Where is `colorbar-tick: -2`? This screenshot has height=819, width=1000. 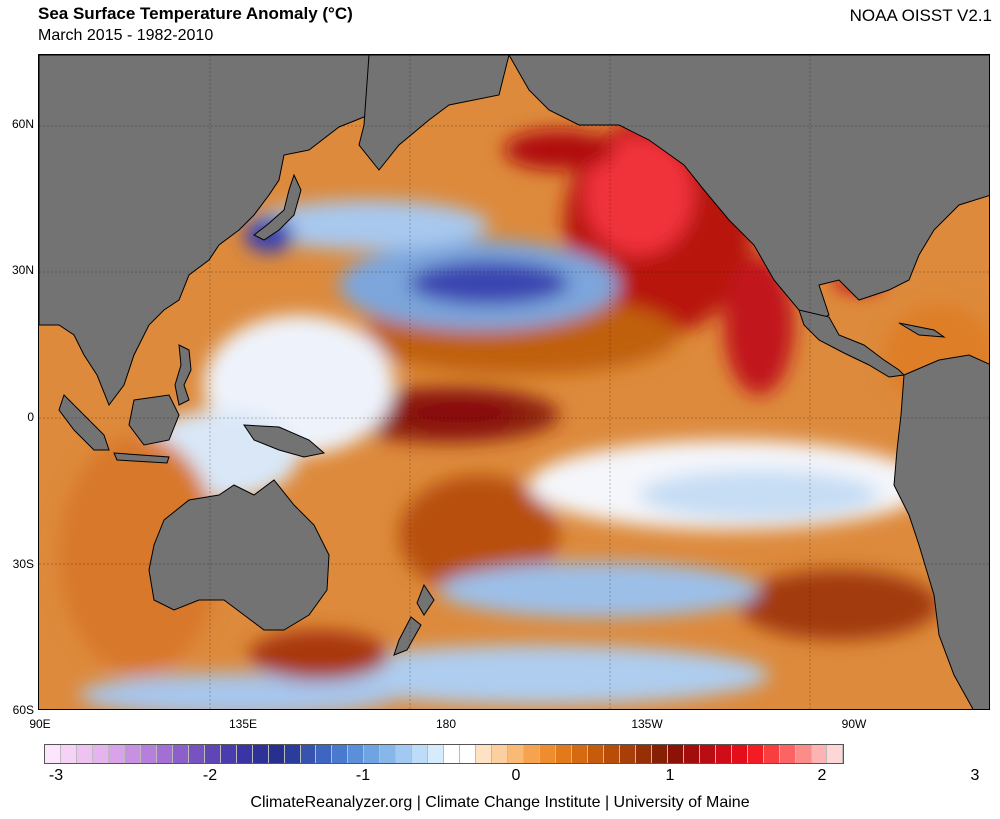
colorbar-tick: -2 is located at coordinates (210, 775).